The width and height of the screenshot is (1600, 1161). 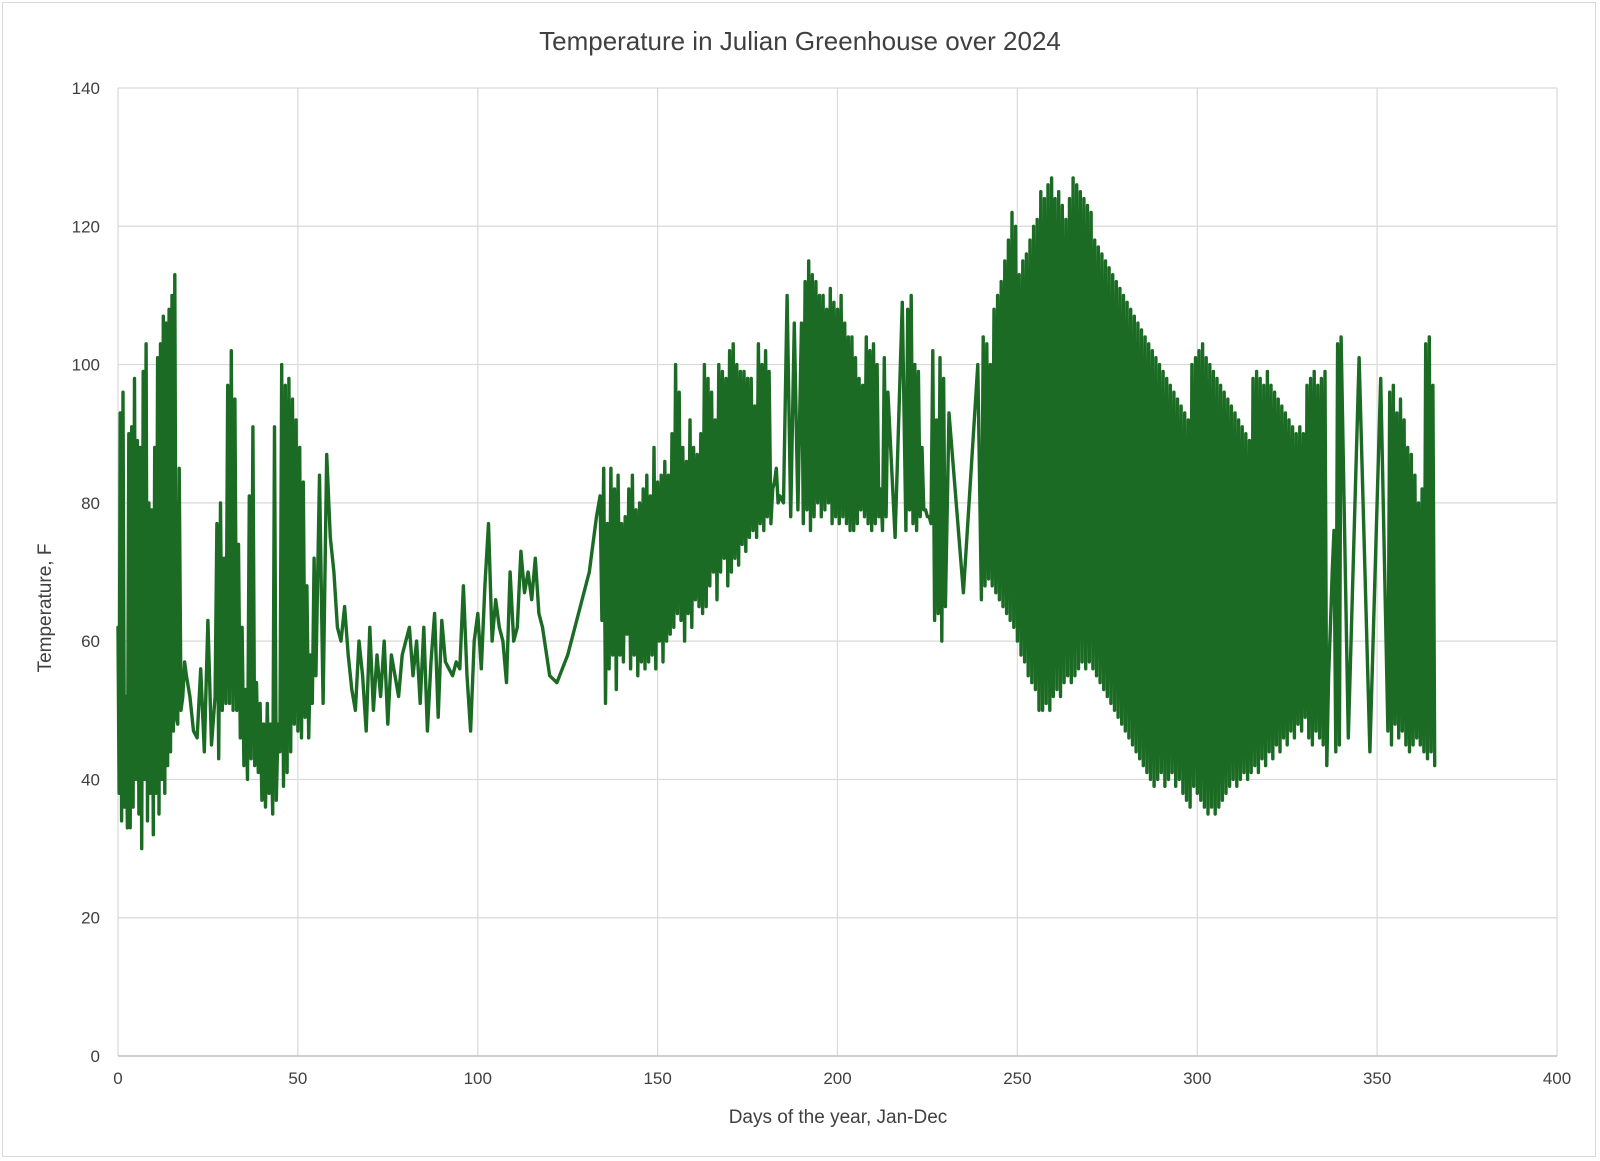 I want to click on x-tick-label: 350, so click(x=1377, y=1078).